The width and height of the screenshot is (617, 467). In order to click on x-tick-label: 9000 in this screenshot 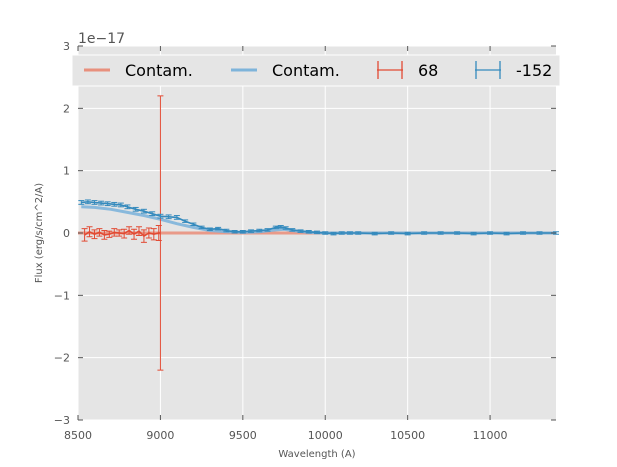, I will do `click(160, 435)`.